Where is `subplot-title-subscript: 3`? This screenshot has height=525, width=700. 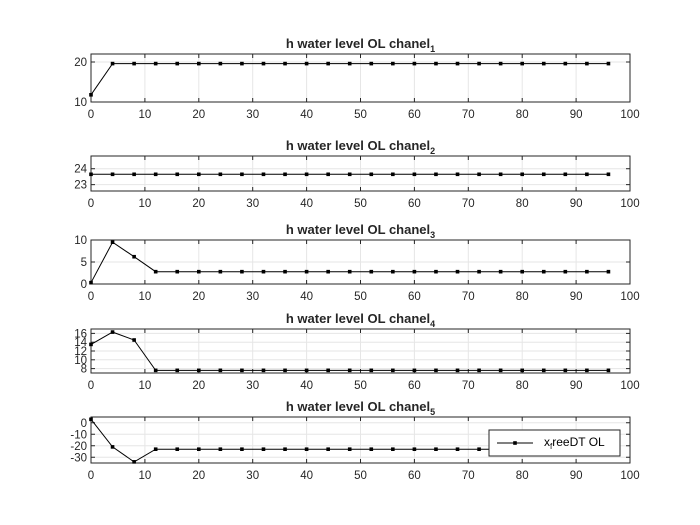 subplot-title-subscript: 3 is located at coordinates (432, 235).